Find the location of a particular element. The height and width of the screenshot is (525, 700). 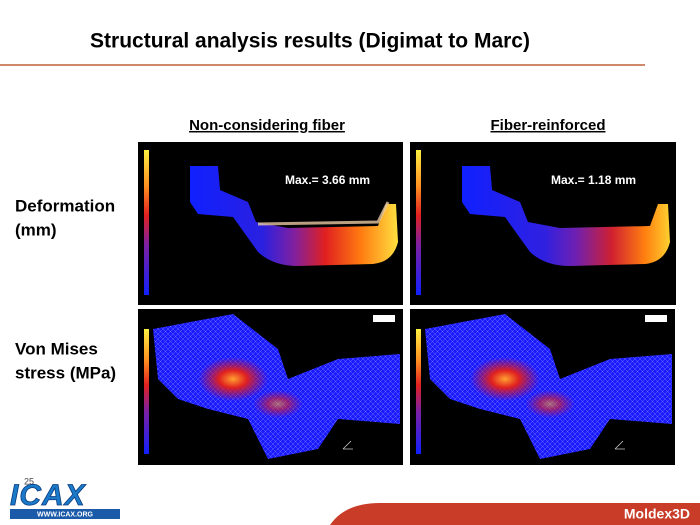

brand: Moldex3D is located at coordinates (657, 514).